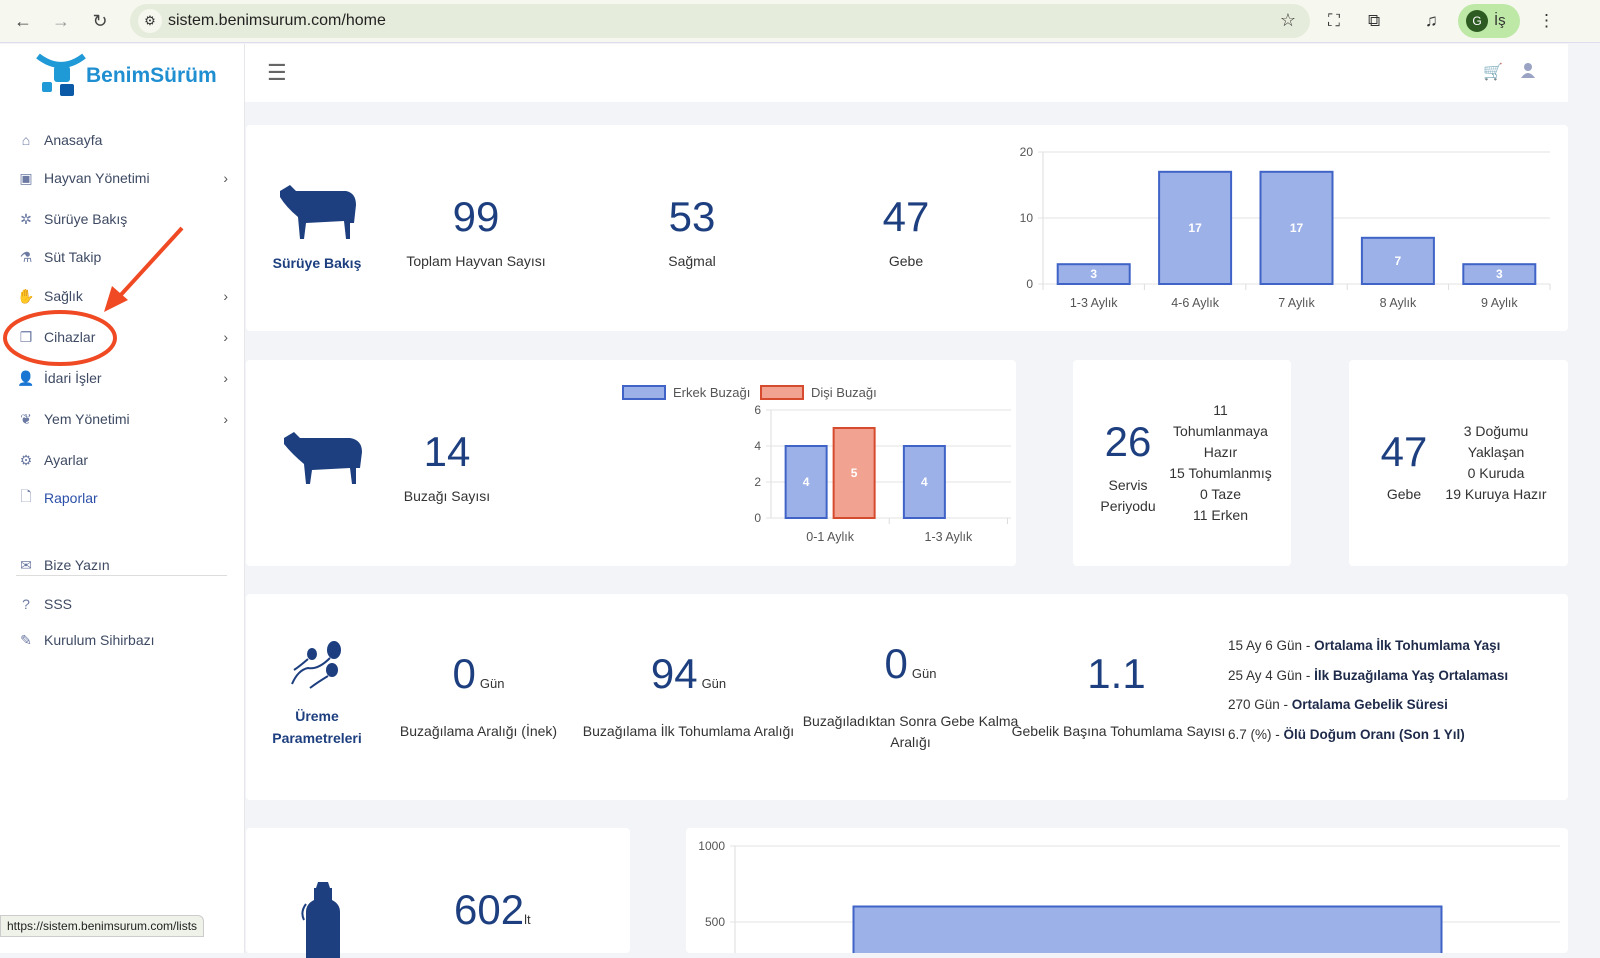 The width and height of the screenshot is (1600, 958). Describe the element at coordinates (715, 922) in the screenshot. I see `y-tick-label: 500` at that location.